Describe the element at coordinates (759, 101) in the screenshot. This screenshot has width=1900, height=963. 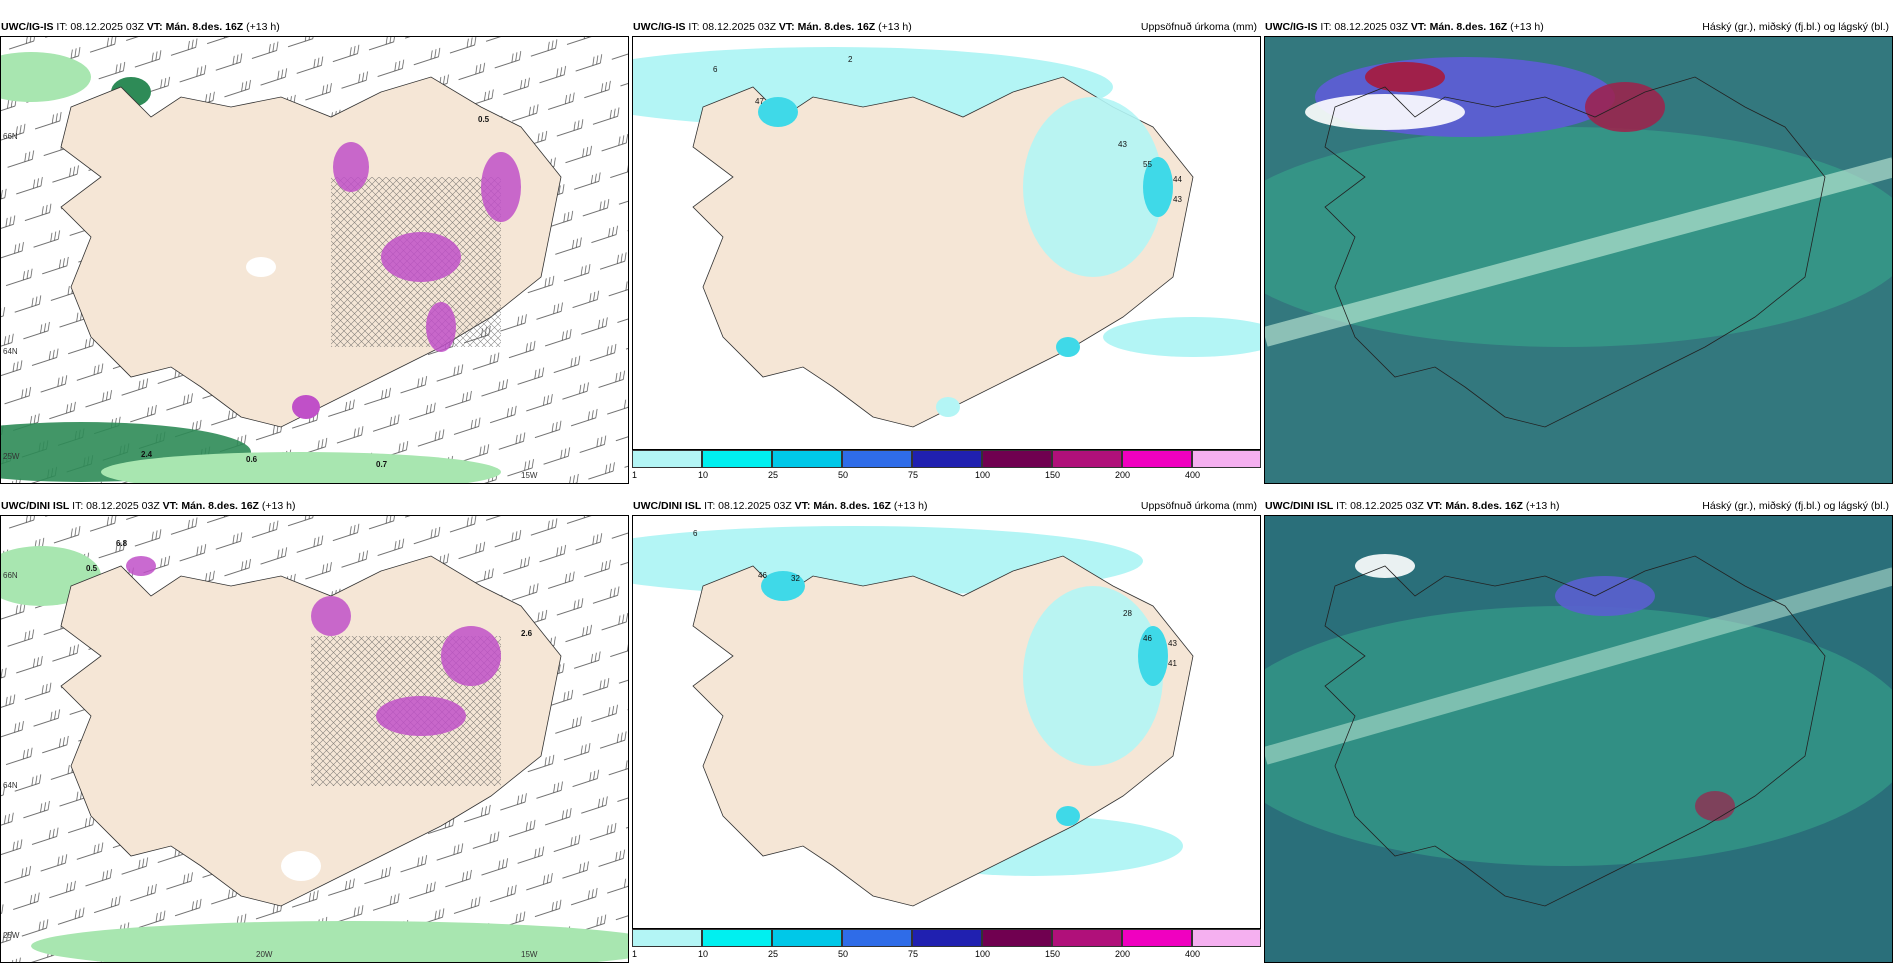
I see `svg-text: 47` at that location.